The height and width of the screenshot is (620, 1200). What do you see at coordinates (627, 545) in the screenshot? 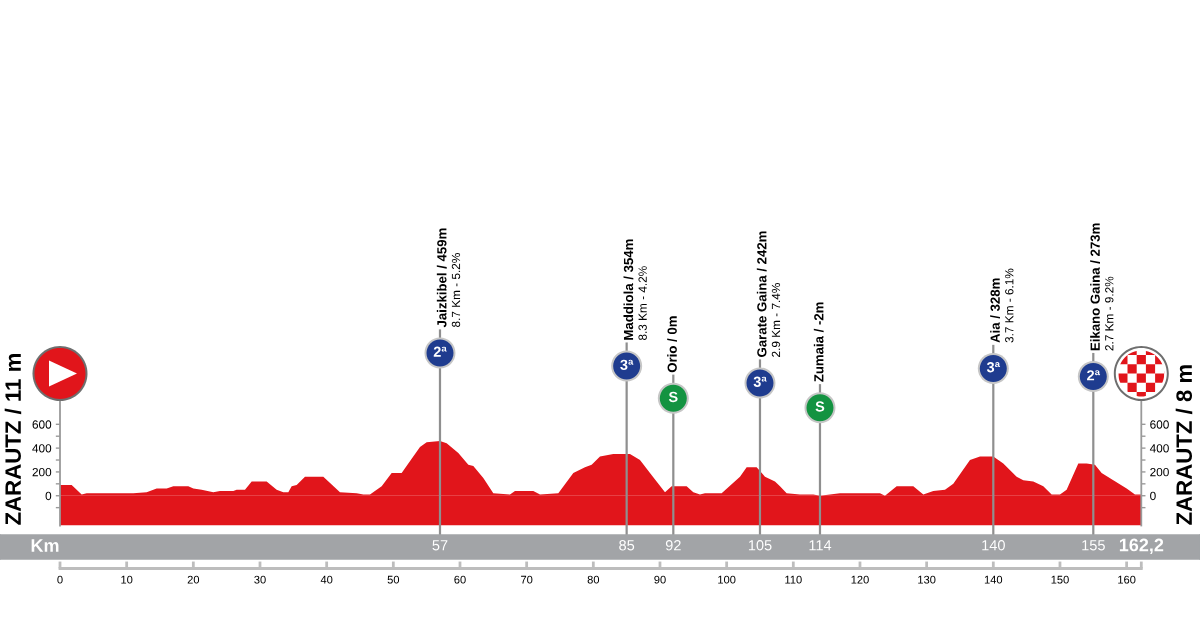
I see `x2-tick-label: 85` at bounding box center [627, 545].